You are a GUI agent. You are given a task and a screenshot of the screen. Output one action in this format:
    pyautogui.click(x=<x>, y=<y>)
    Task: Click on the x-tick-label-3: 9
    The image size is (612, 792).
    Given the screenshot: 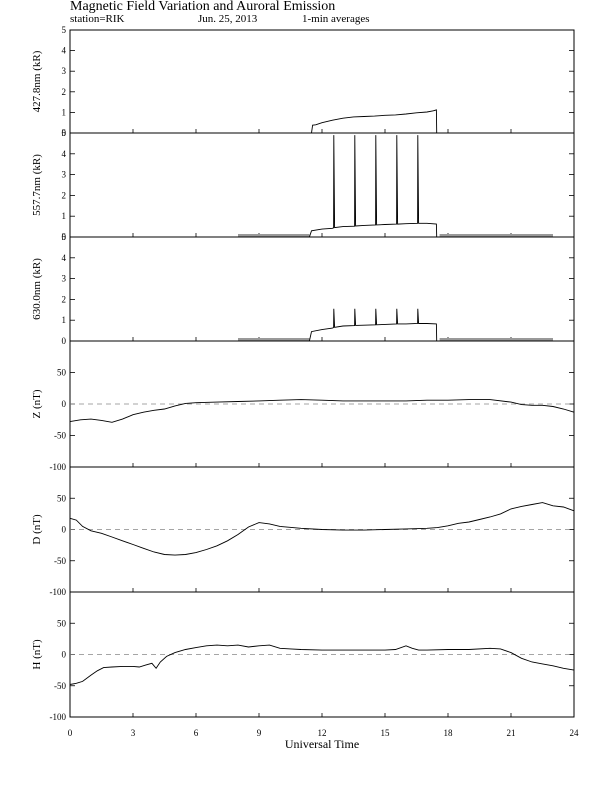 What is the action you would take?
    pyautogui.click(x=259, y=733)
    